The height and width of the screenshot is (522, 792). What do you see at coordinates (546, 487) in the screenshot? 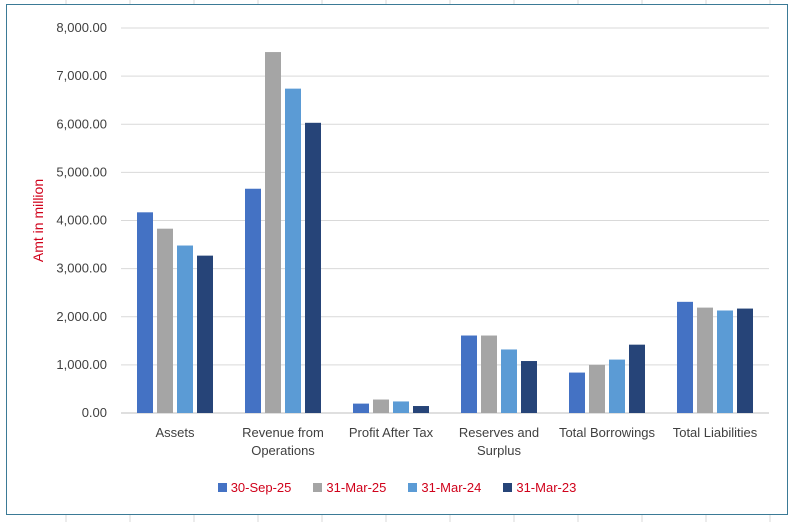
I see `legend-label: 31-Mar-23` at bounding box center [546, 487].